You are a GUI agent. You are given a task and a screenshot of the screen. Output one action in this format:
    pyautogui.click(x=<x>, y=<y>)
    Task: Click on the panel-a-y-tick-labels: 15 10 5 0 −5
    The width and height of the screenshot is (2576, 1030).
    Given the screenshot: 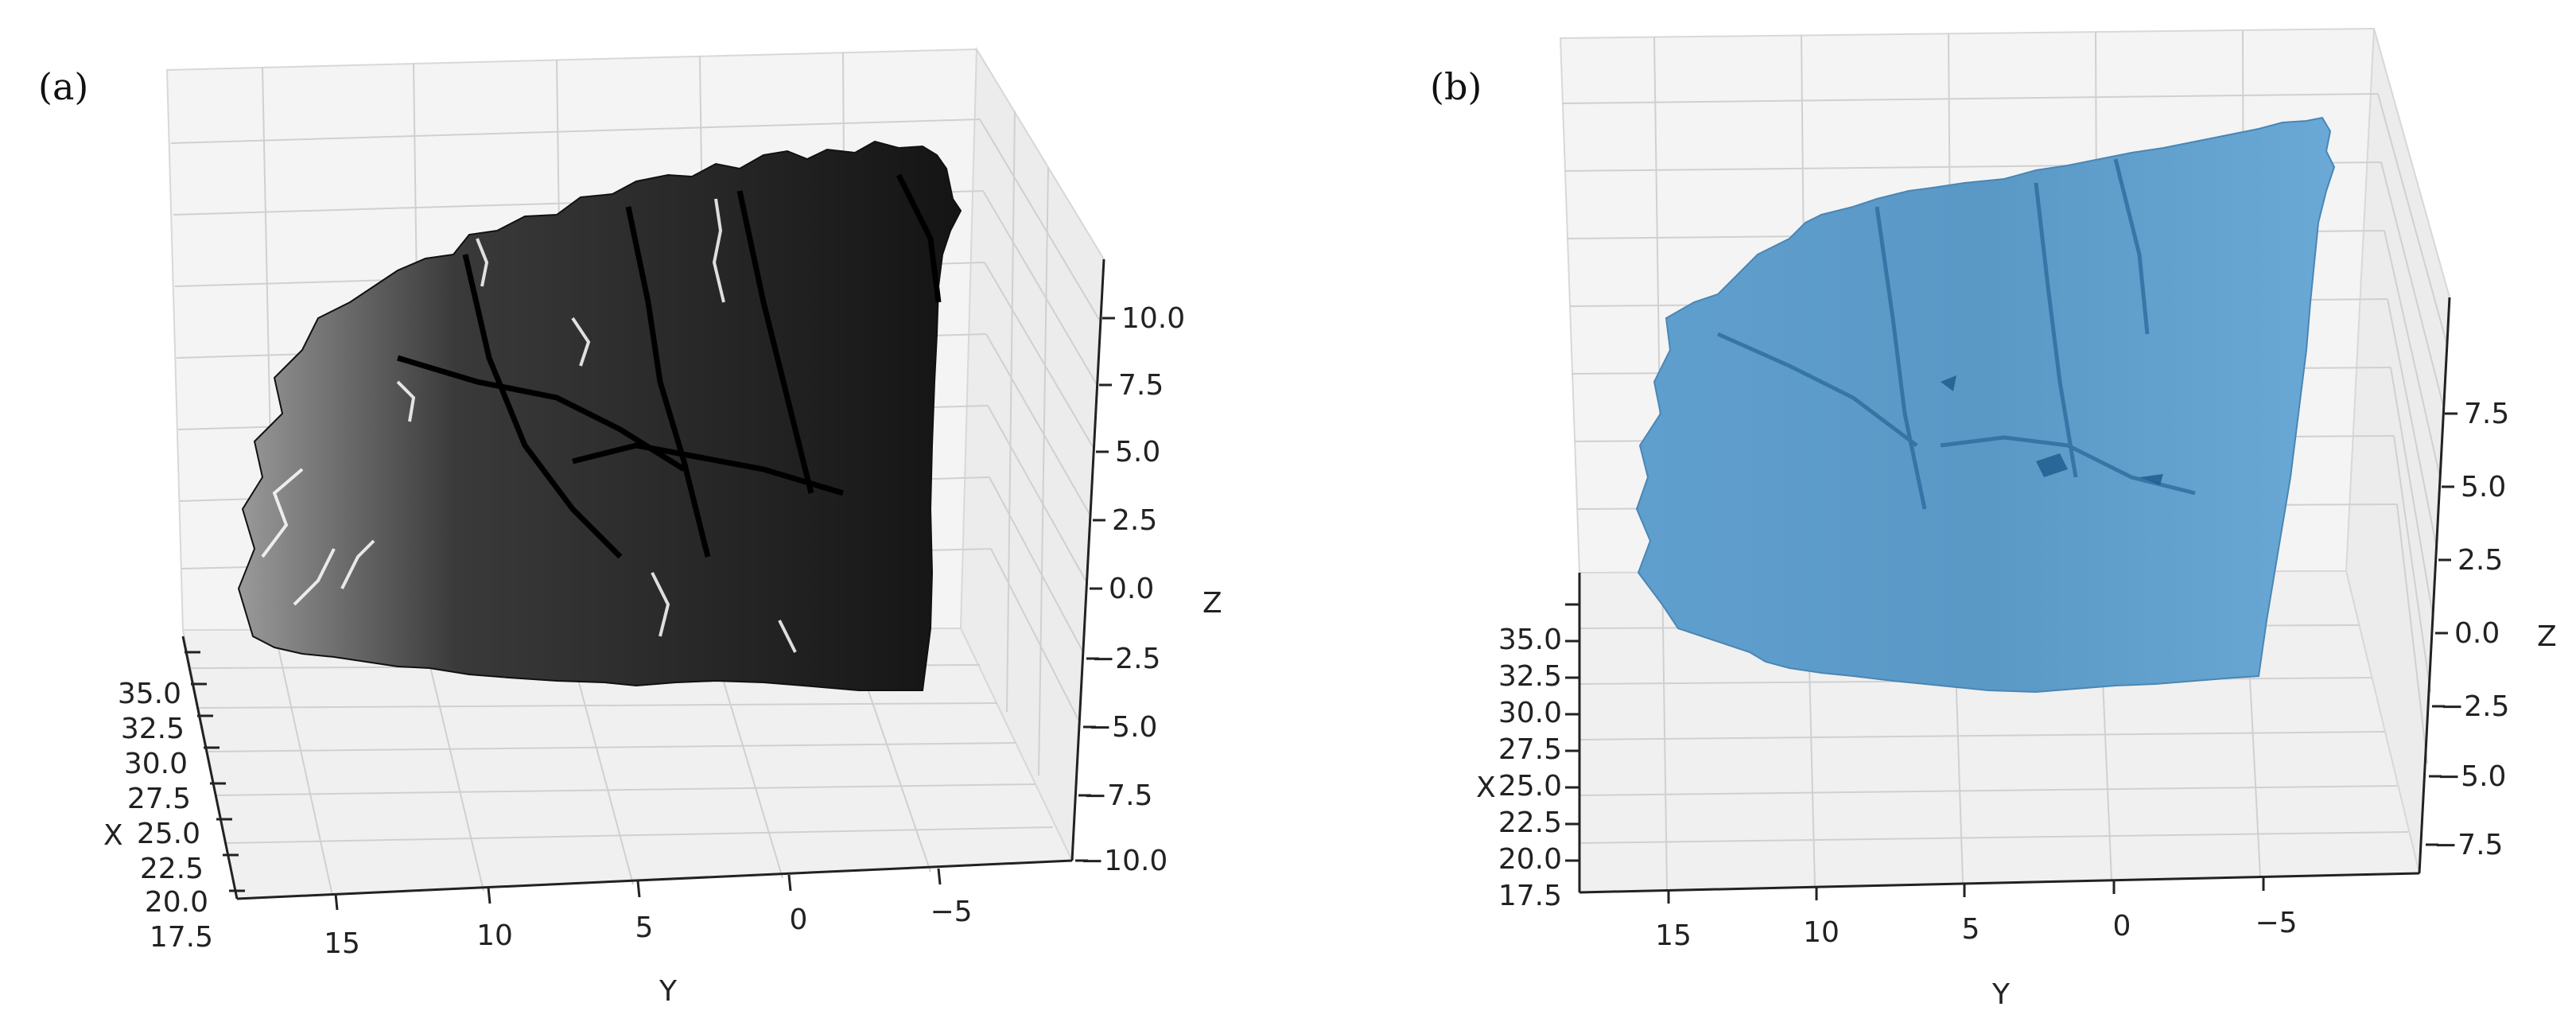 What is the action you would take?
    pyautogui.click(x=648, y=928)
    